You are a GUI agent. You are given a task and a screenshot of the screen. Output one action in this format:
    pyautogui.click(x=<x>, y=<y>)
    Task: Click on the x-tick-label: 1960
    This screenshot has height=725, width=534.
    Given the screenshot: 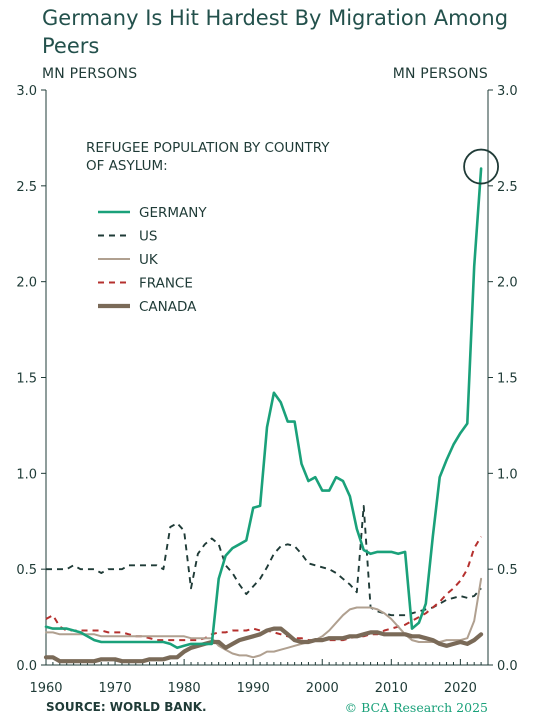 What is the action you would take?
    pyautogui.click(x=45, y=688)
    